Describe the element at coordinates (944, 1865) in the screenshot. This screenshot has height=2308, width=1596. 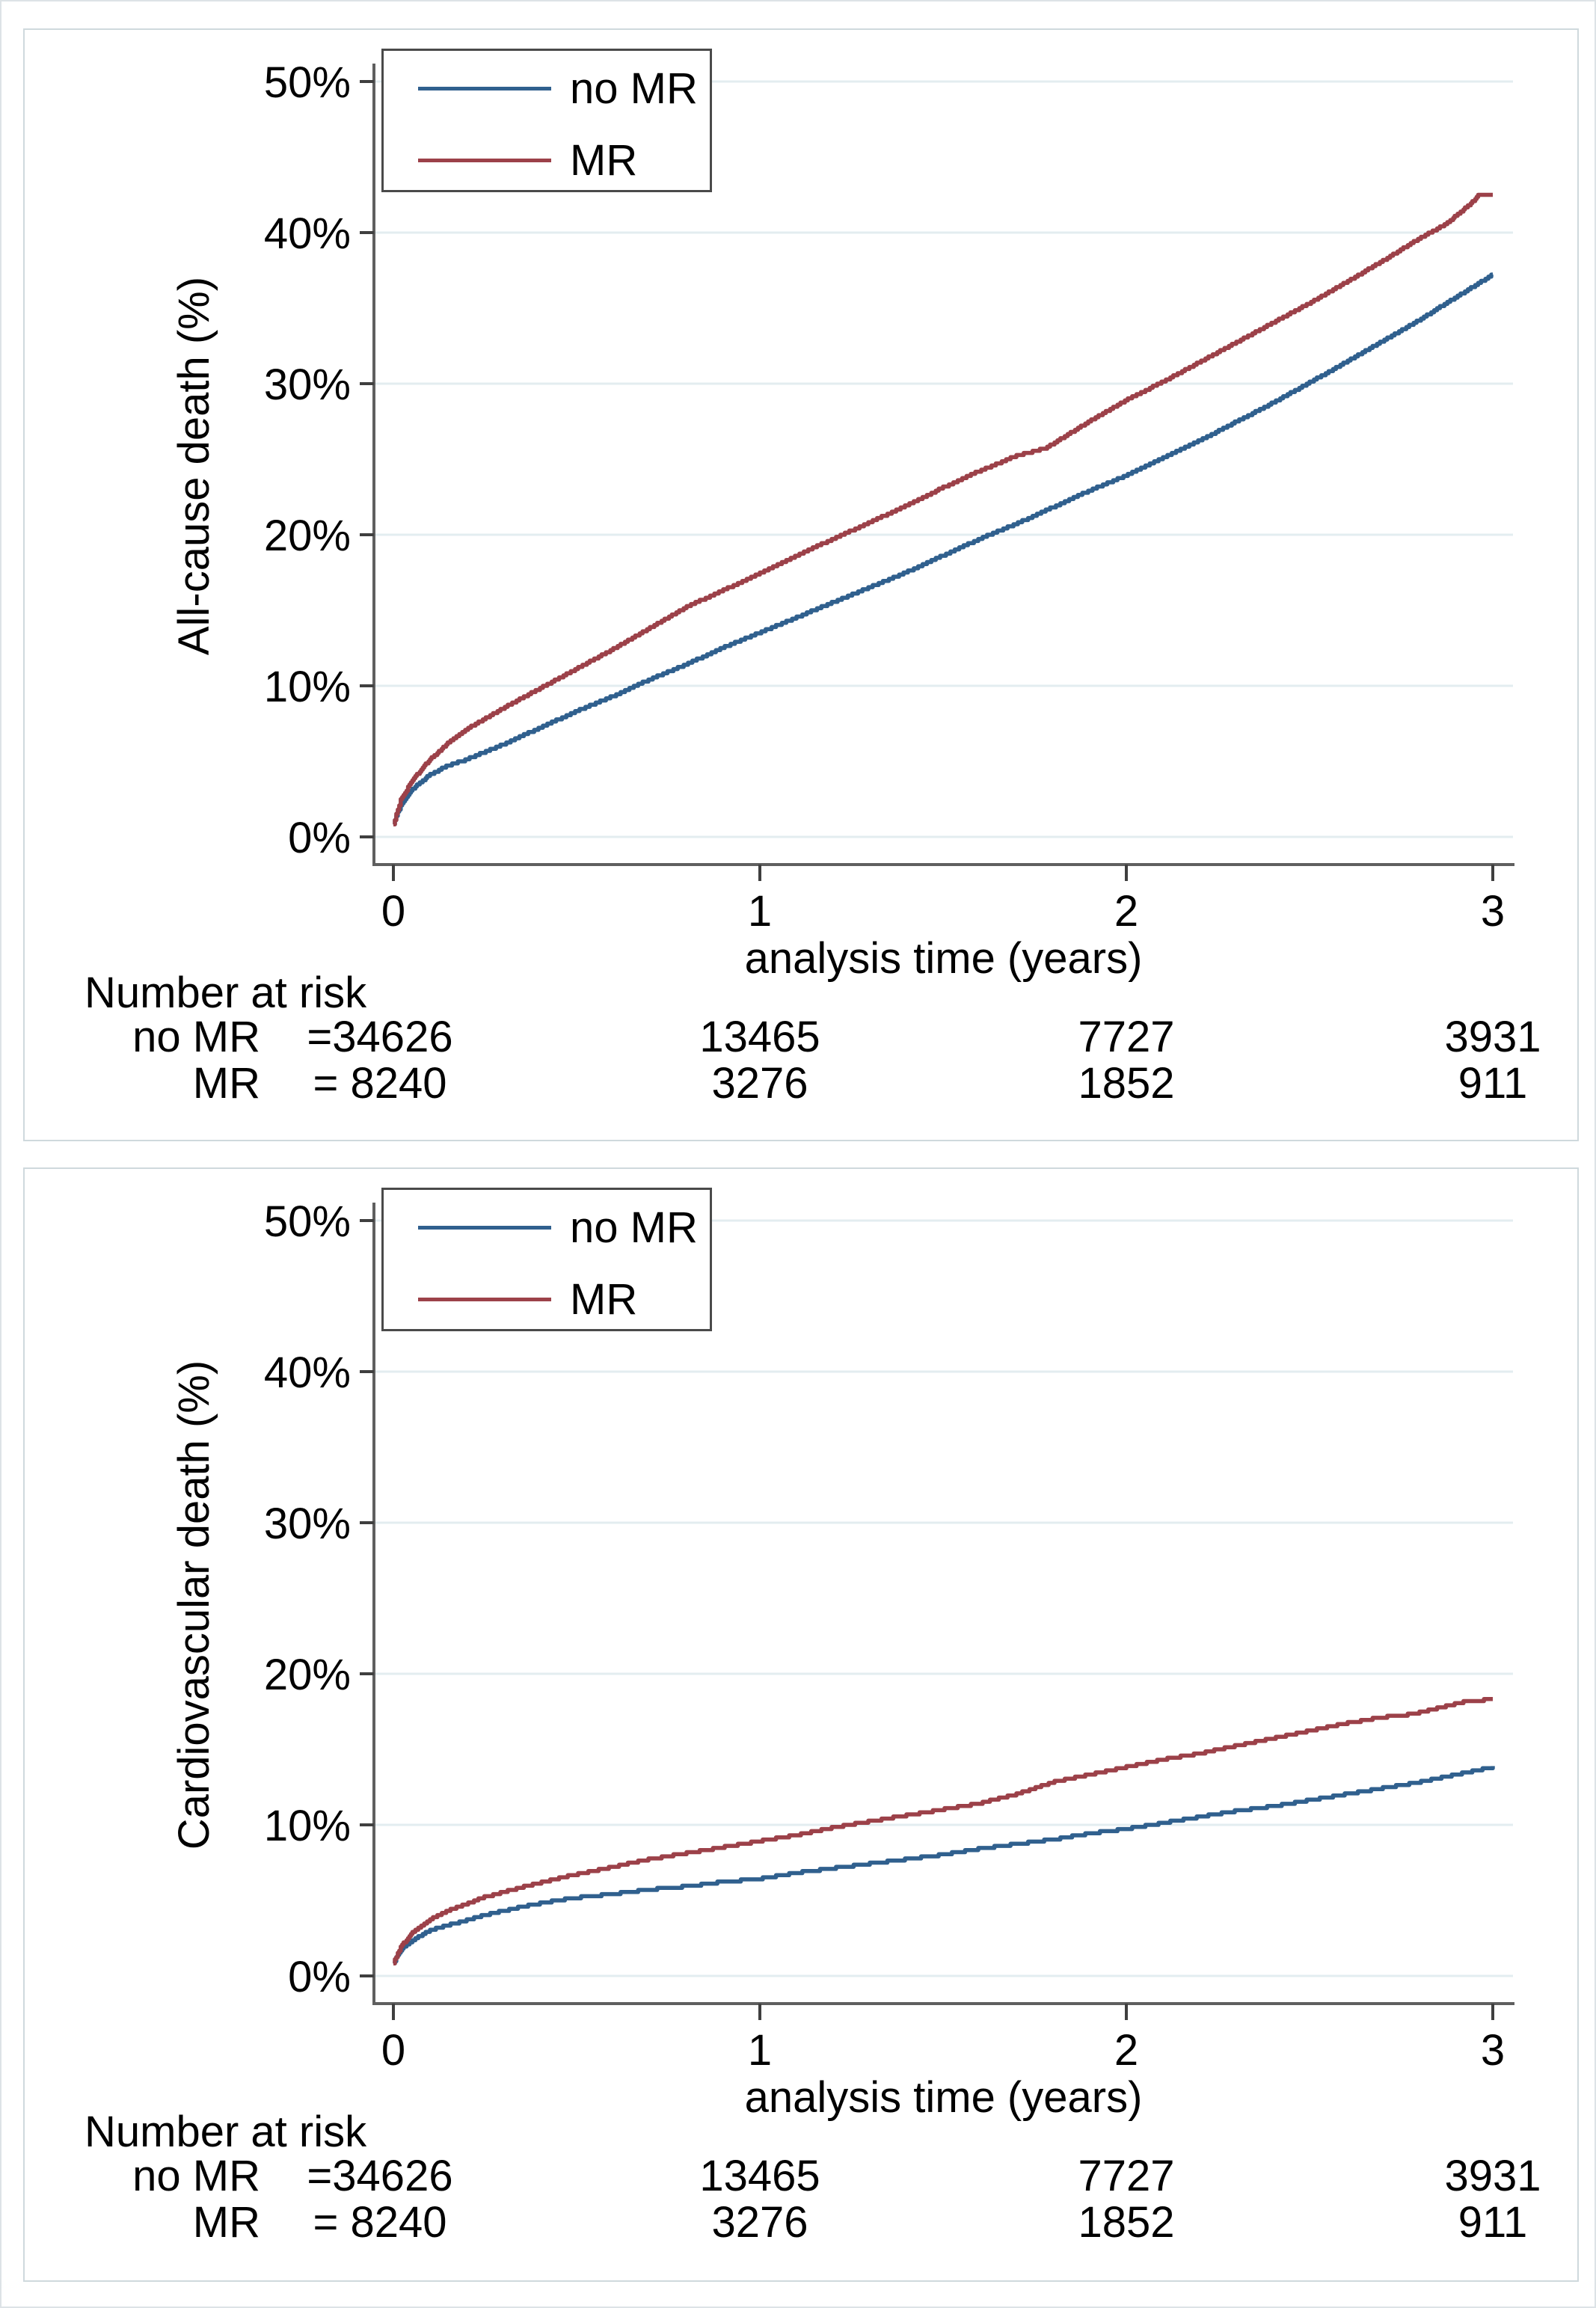
I see `km-curve-no-MR` at that location.